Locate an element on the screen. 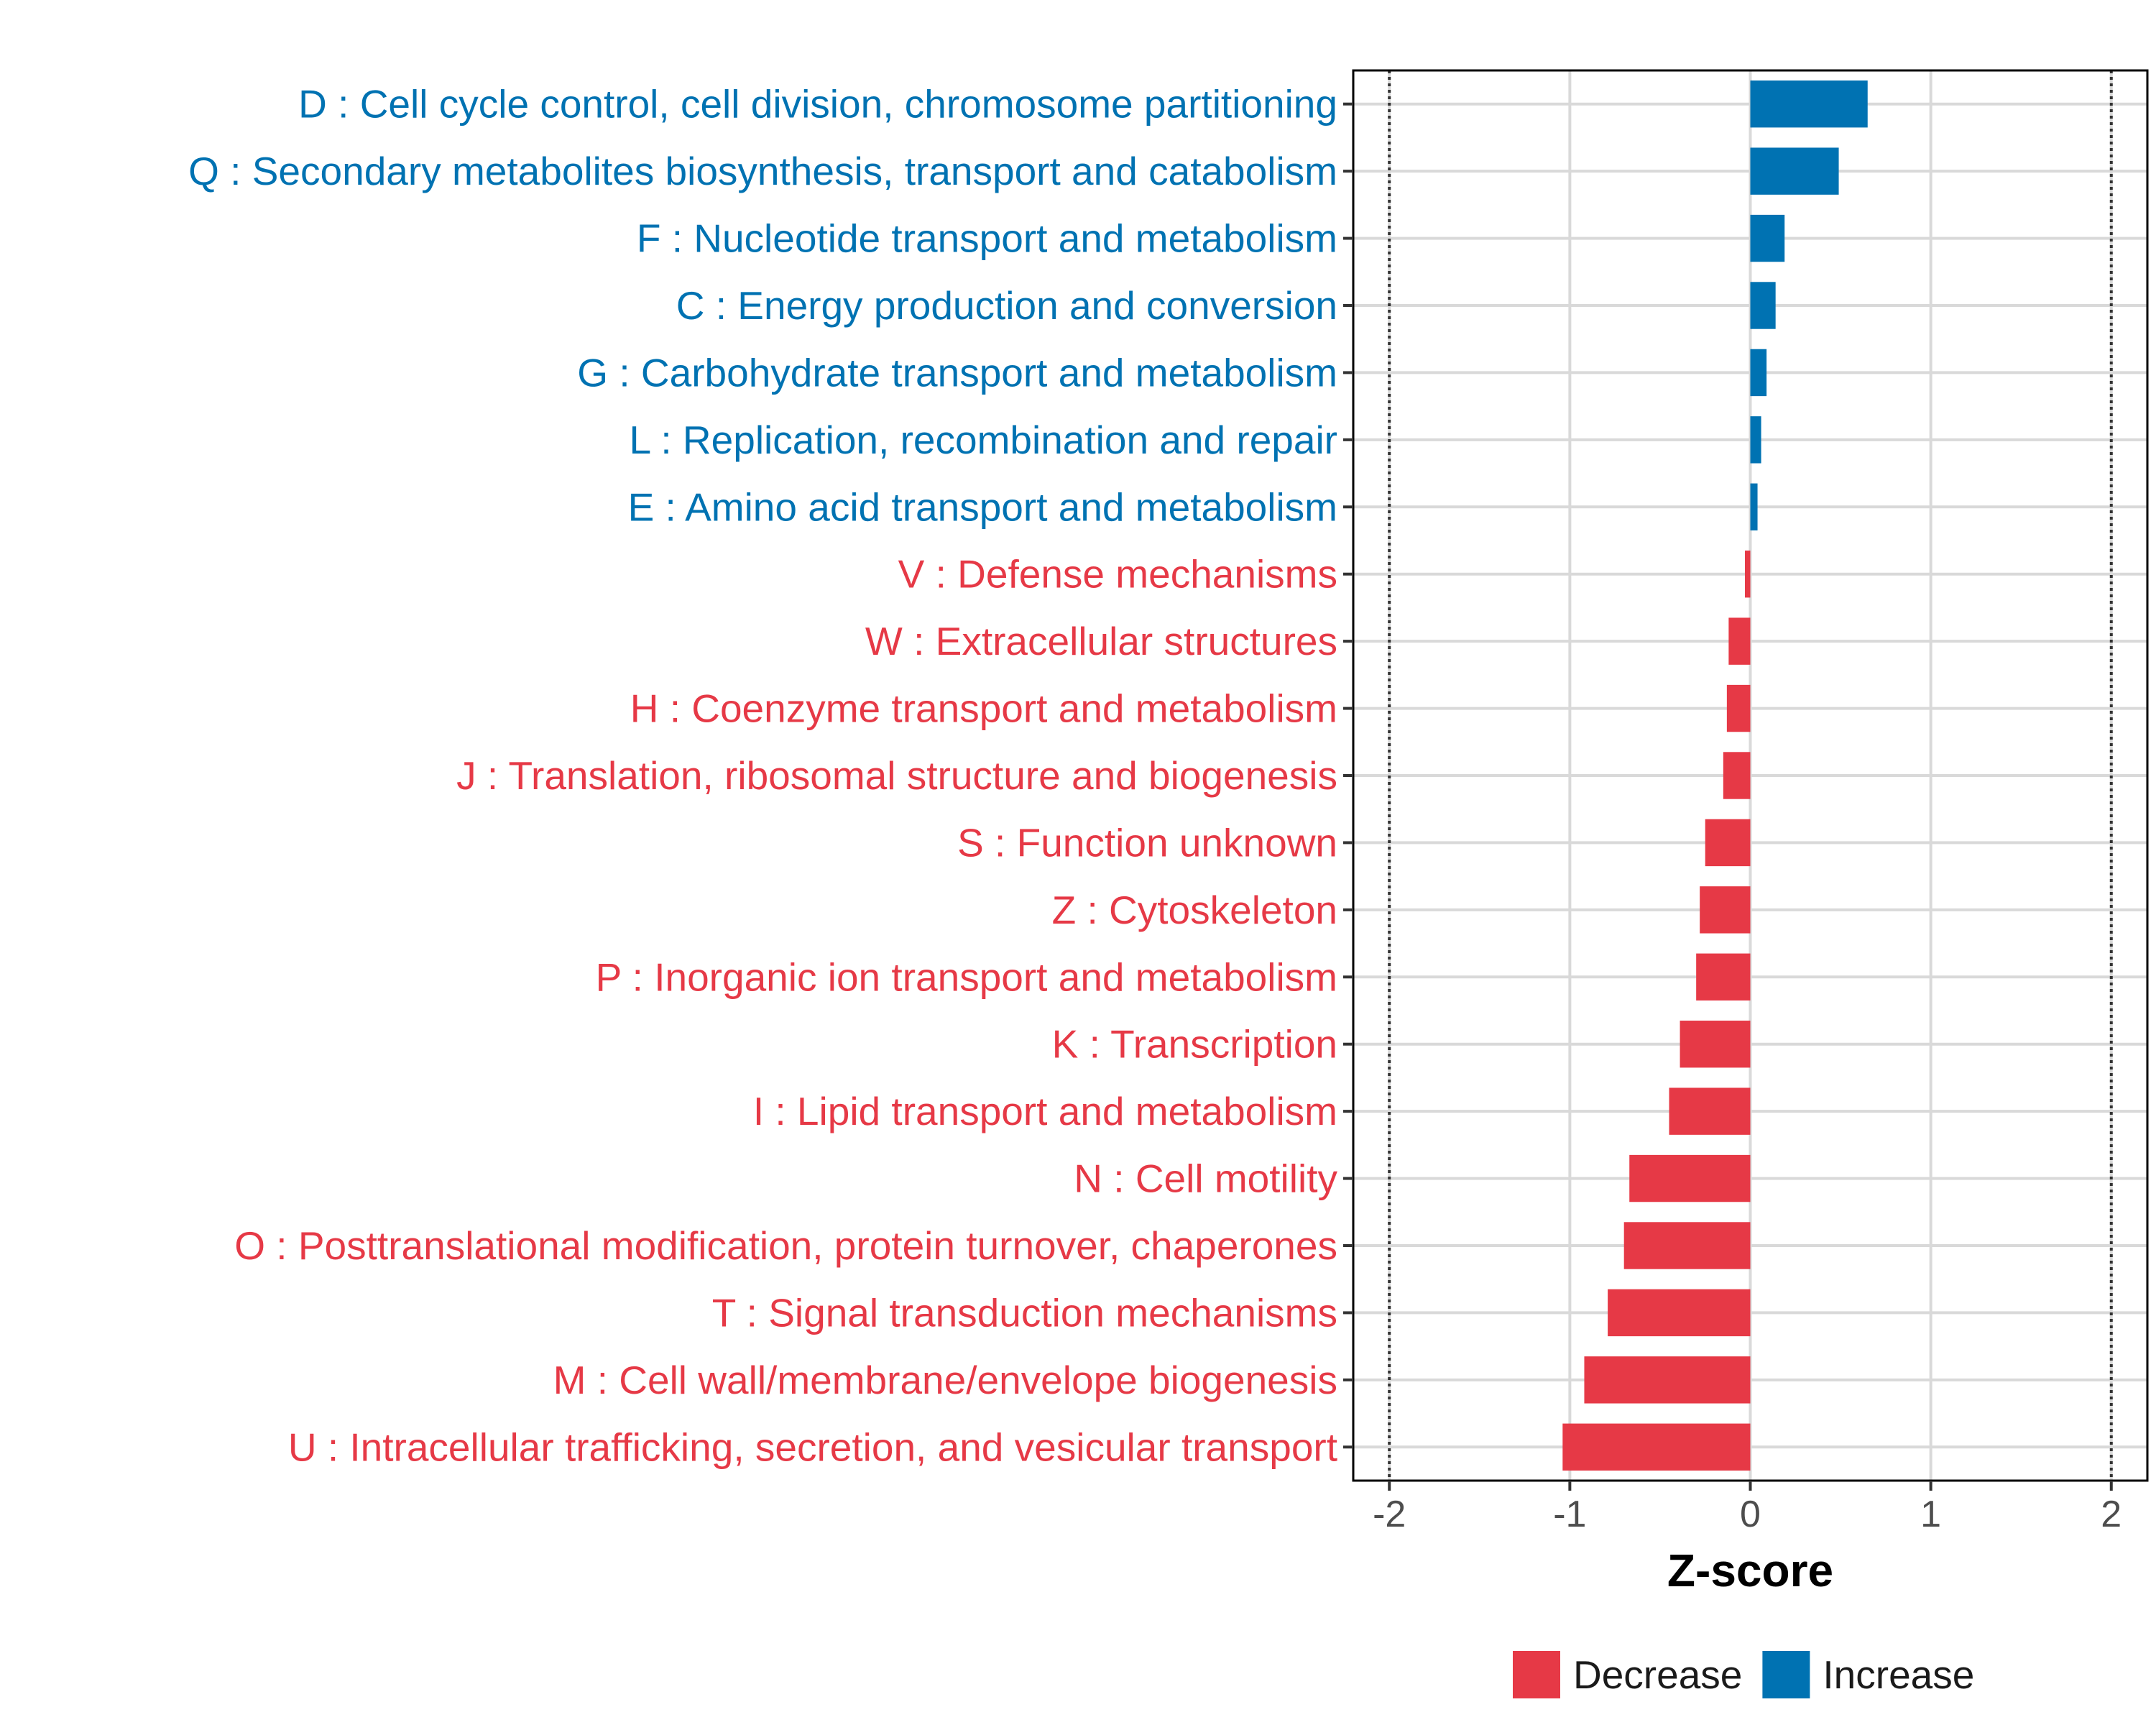 This screenshot has width=2156, height=1725. x-tick-label: 1 is located at coordinates (1931, 1514).